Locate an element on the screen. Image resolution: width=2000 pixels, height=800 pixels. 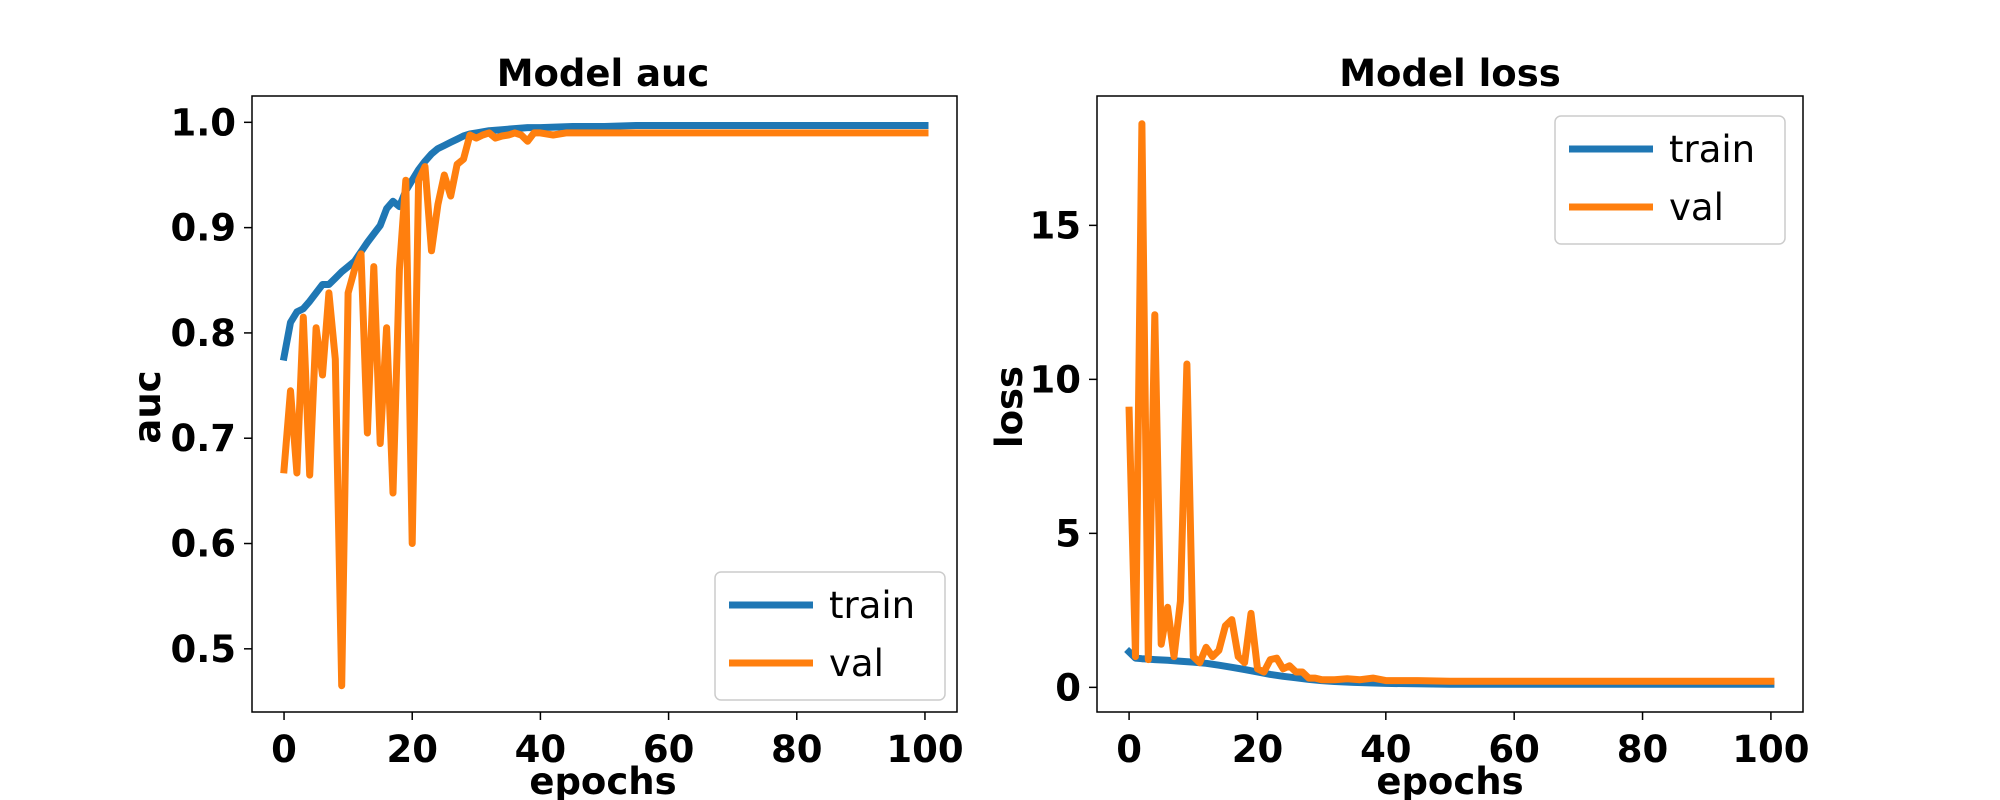
auc-y-tick-label: 0.7 is located at coordinates (203, 438).